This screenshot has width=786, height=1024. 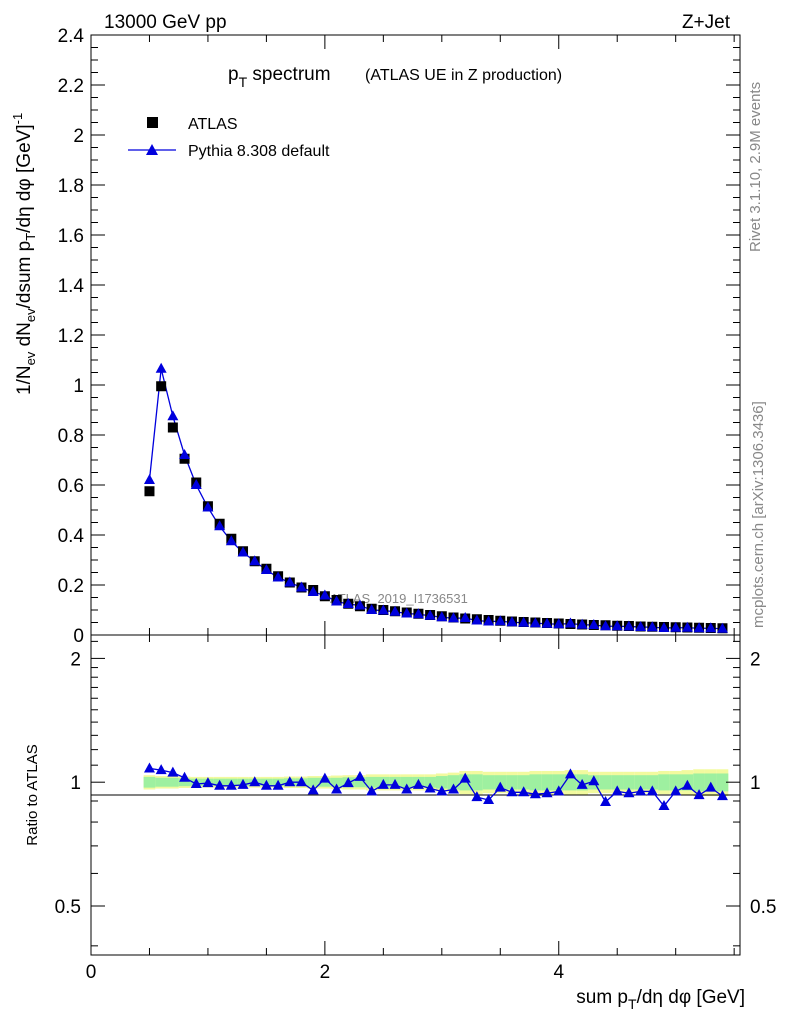 What do you see at coordinates (435, 786) in the screenshot?
I see `ratio-data-points` at bounding box center [435, 786].